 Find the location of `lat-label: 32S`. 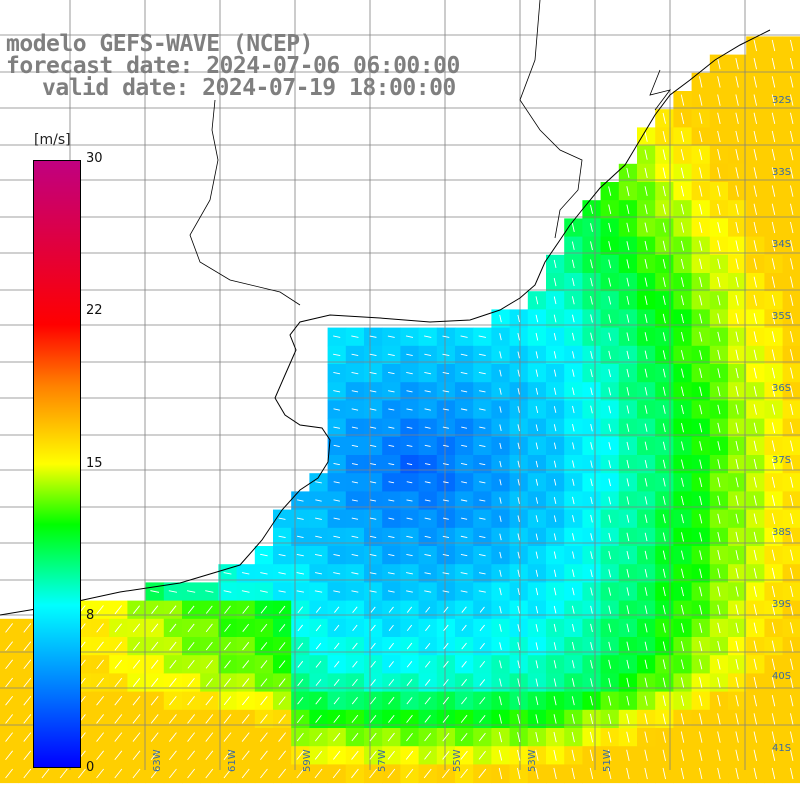

lat-label: 32S is located at coordinates (782, 100).